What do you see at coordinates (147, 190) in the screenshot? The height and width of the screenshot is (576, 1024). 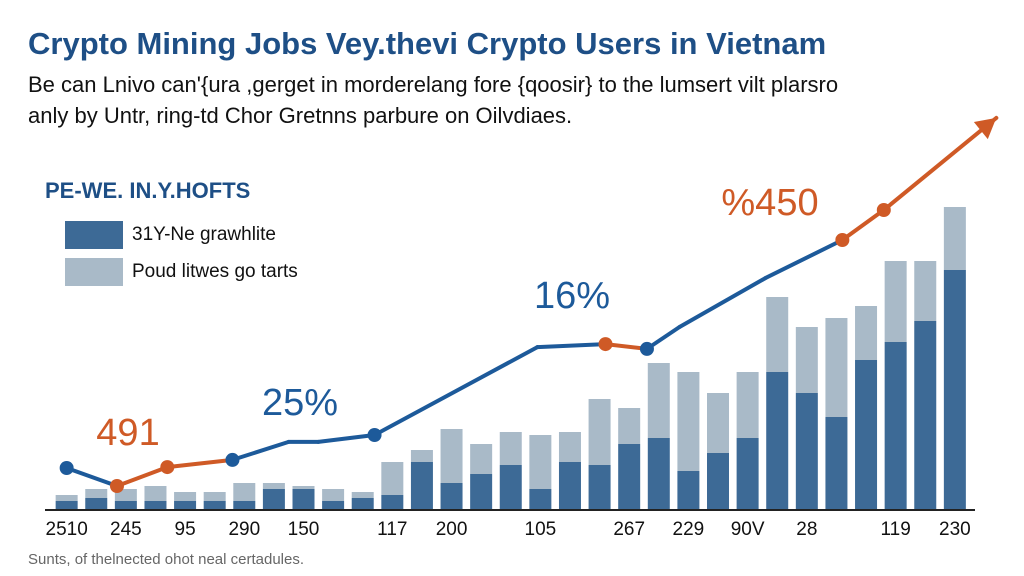 I see `legend-title: PE-WE. IN.Y.HOFTS` at bounding box center [147, 190].